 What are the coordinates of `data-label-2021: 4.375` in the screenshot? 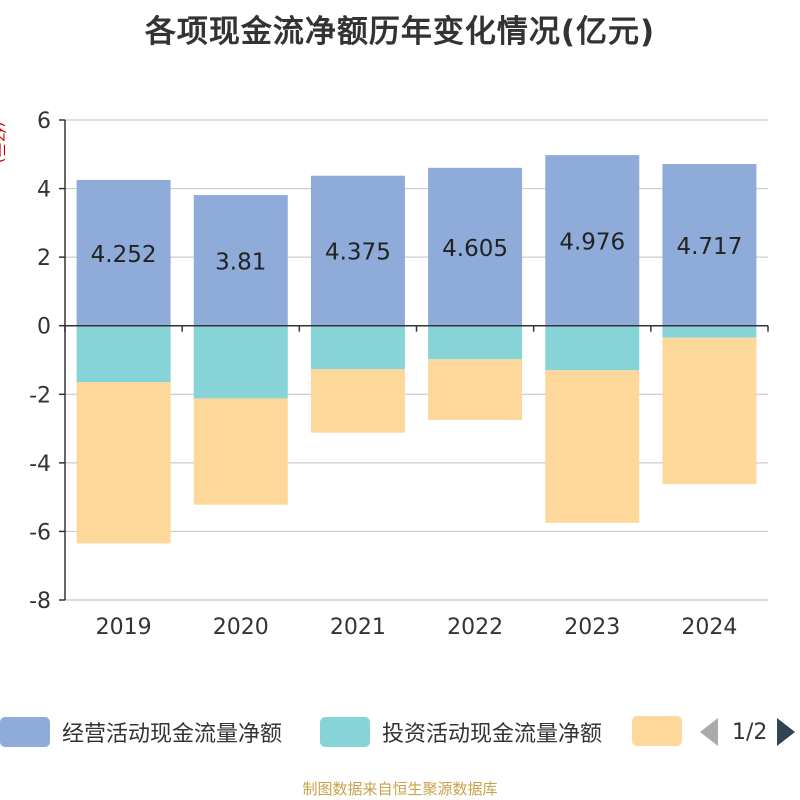 It's located at (358, 253).